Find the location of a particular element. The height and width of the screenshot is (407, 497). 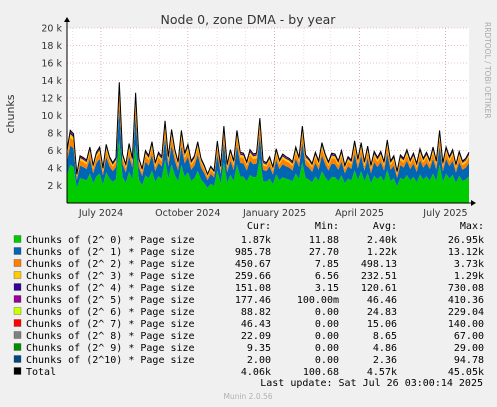

y-axis-arrow is located at coordinates (67, 19).